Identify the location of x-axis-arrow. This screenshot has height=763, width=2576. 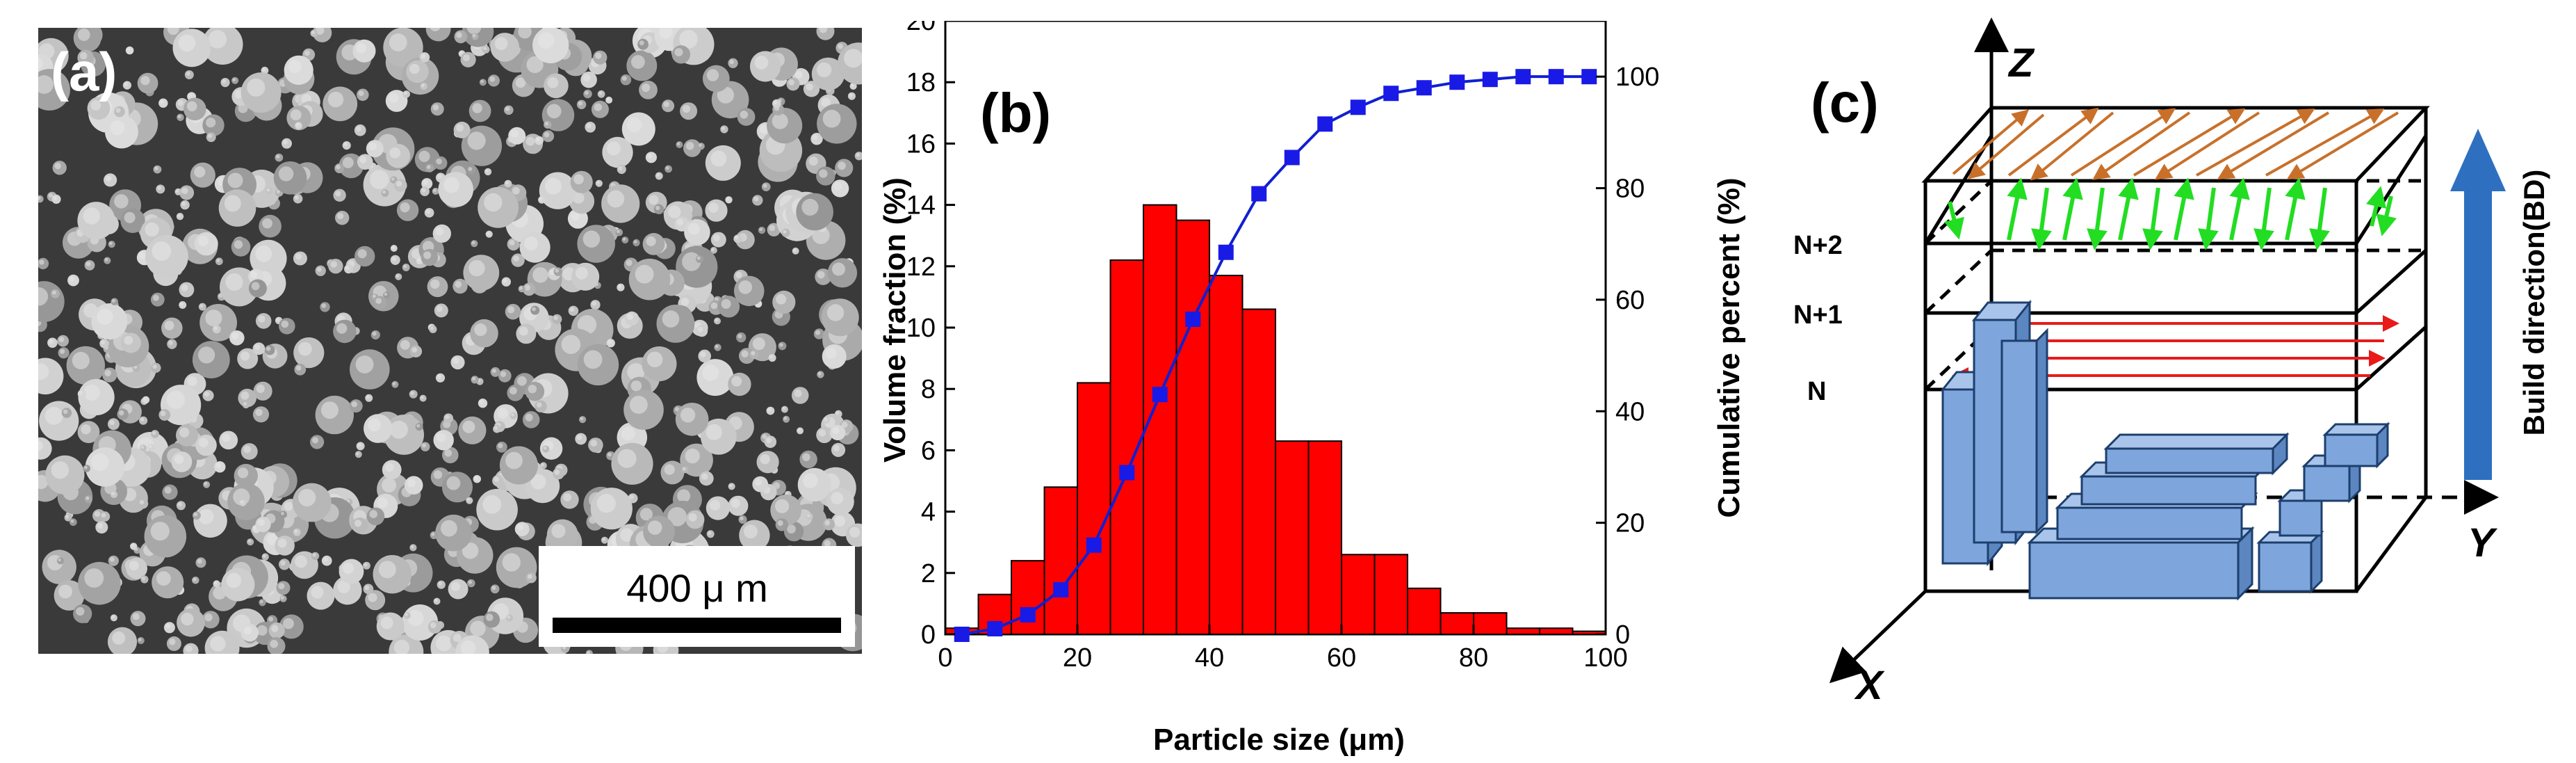
(1878, 637).